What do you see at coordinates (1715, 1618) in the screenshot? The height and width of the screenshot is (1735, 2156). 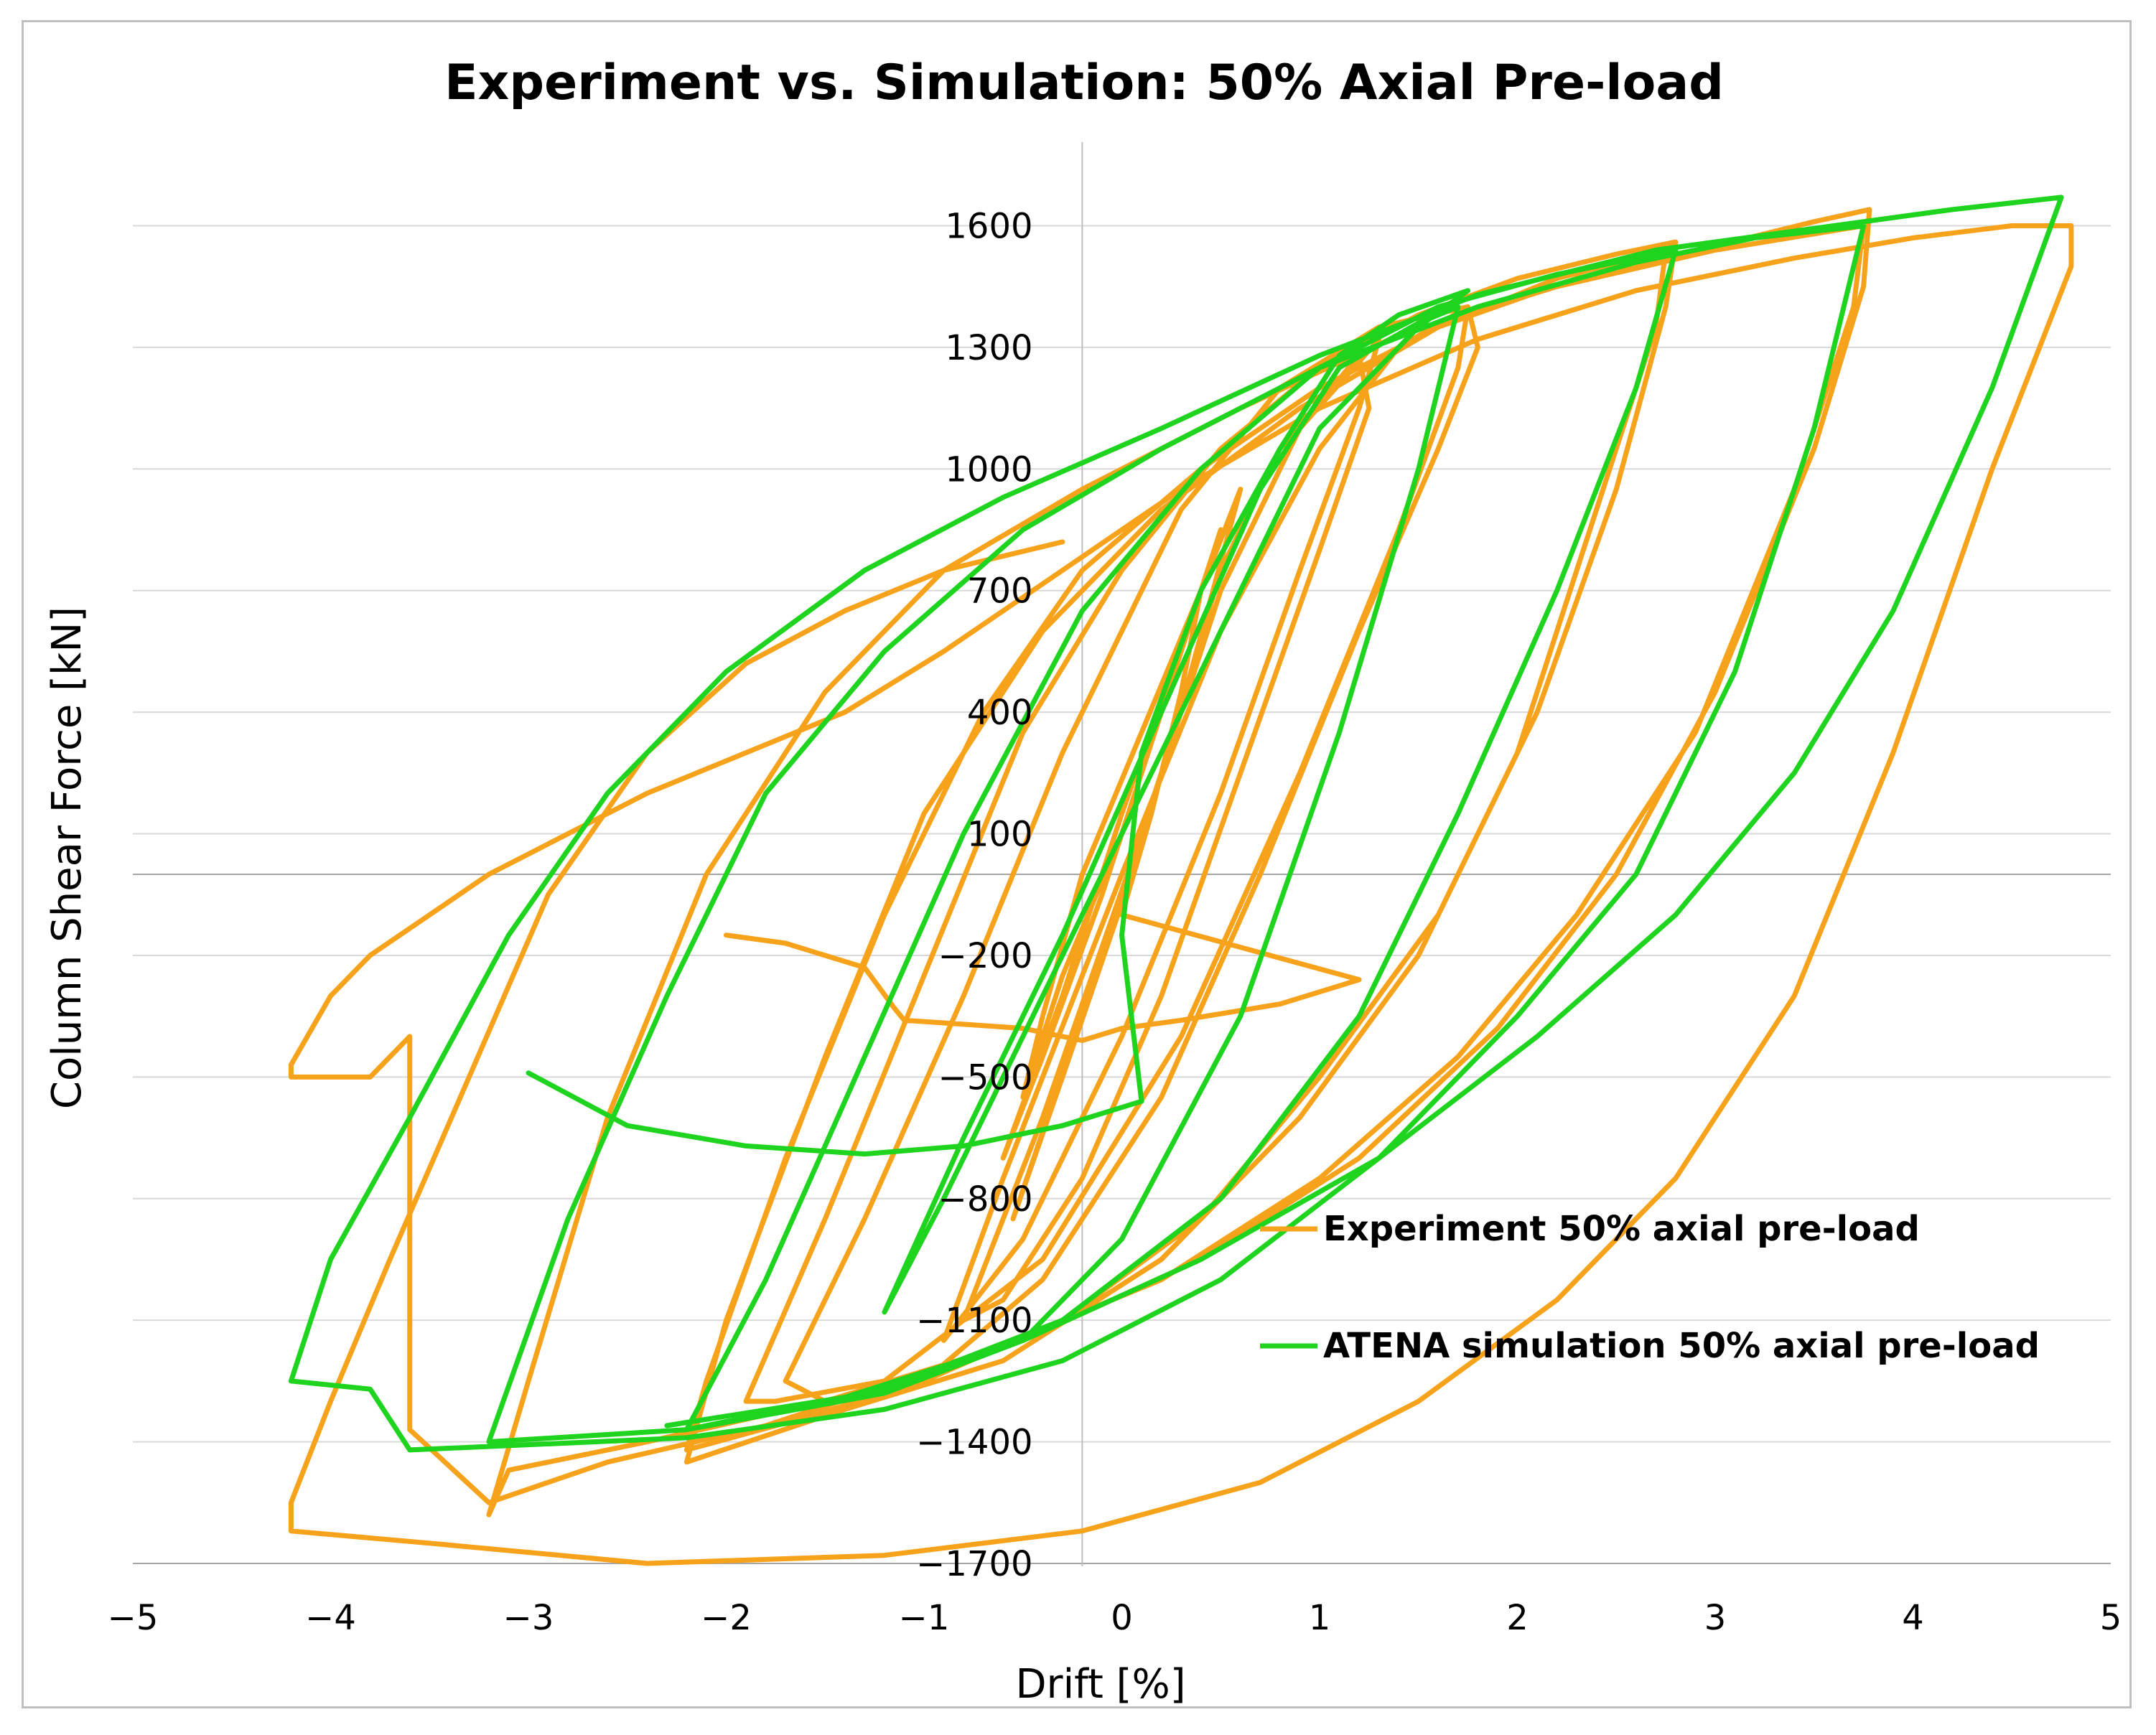 I see `x-tick-label-8: 3` at bounding box center [1715, 1618].